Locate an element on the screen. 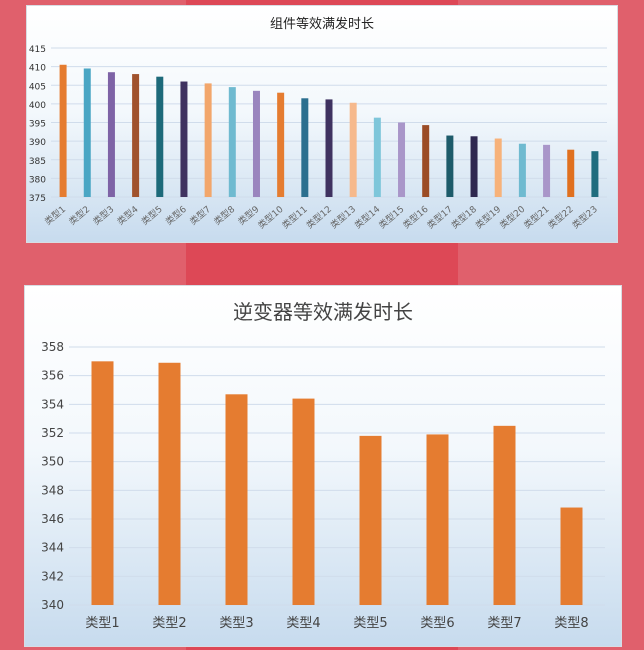 This screenshot has width=644, height=650. y-tick-label: 342 is located at coordinates (52, 576).